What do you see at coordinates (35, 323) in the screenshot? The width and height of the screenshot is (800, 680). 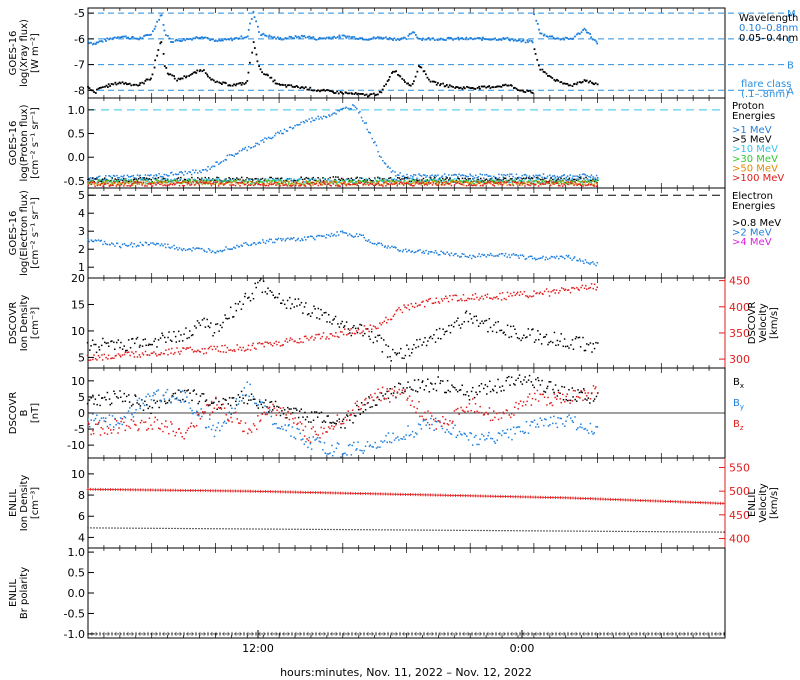 I see `y-axis-title-line: [cm⁻³]` at bounding box center [35, 323].